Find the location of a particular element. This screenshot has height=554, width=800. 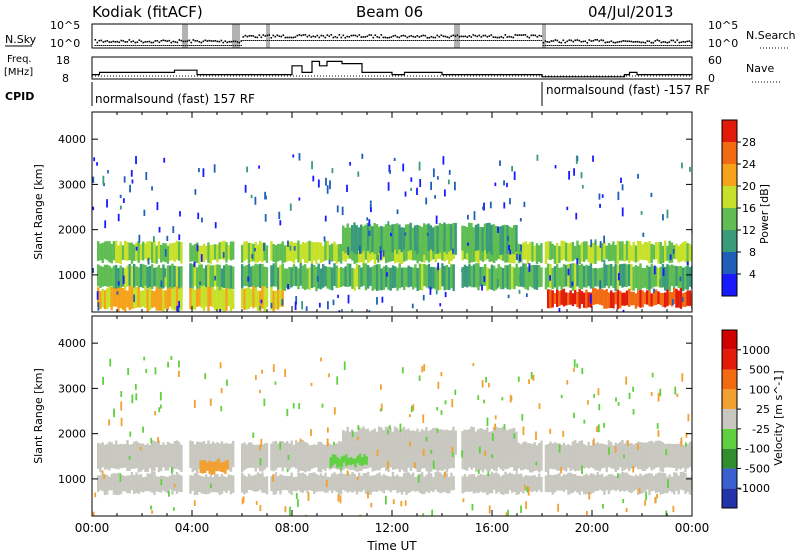

colorbar-tick-label: 100 is located at coordinates (759, 389).